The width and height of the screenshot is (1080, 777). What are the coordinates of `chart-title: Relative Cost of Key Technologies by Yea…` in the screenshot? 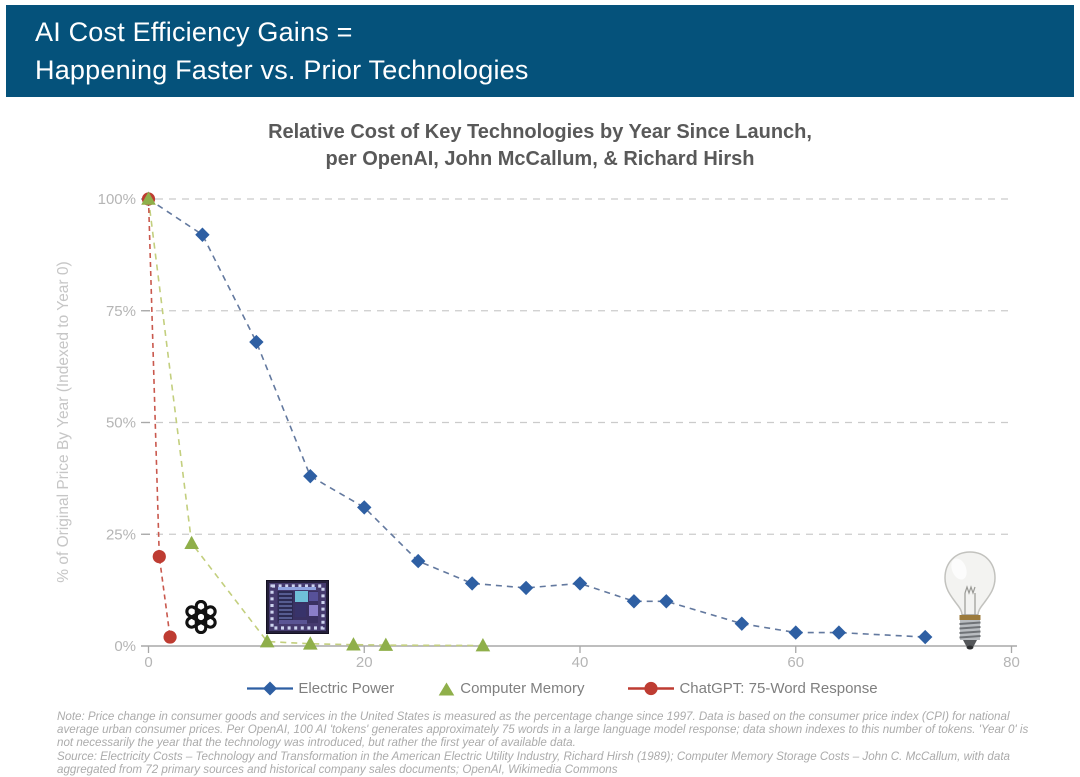 It's located at (540, 146).